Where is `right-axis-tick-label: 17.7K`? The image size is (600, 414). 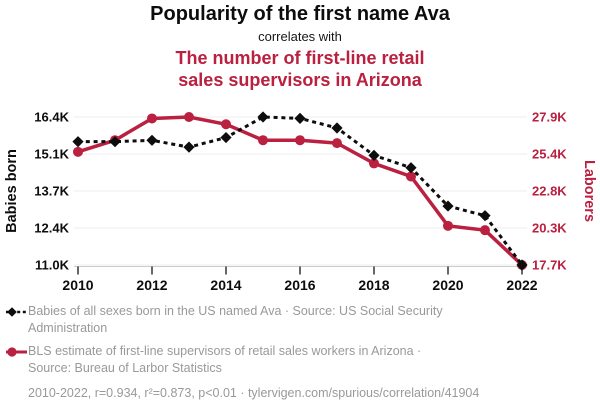
right-axis-tick-label: 17.7K is located at coordinates (549, 265).